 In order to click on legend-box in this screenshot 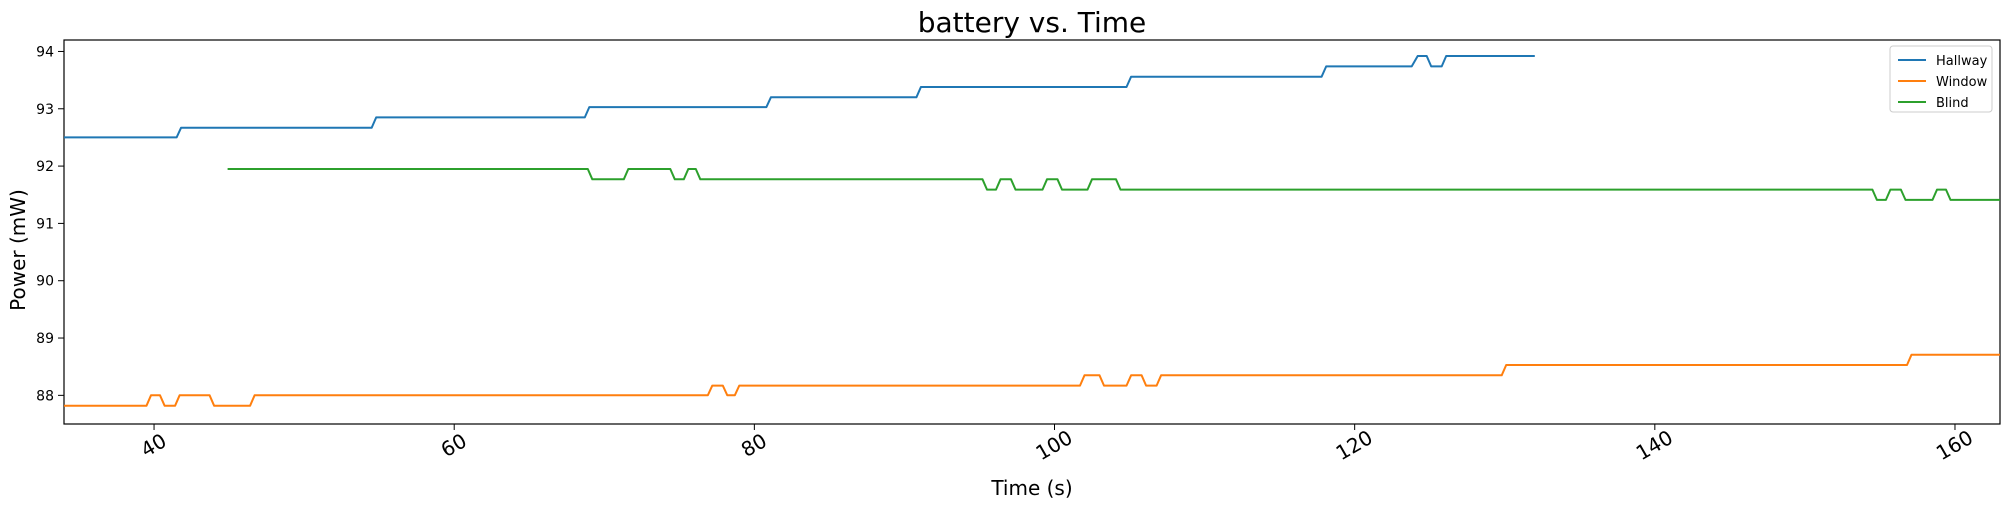, I will do `click(1941, 79)`.